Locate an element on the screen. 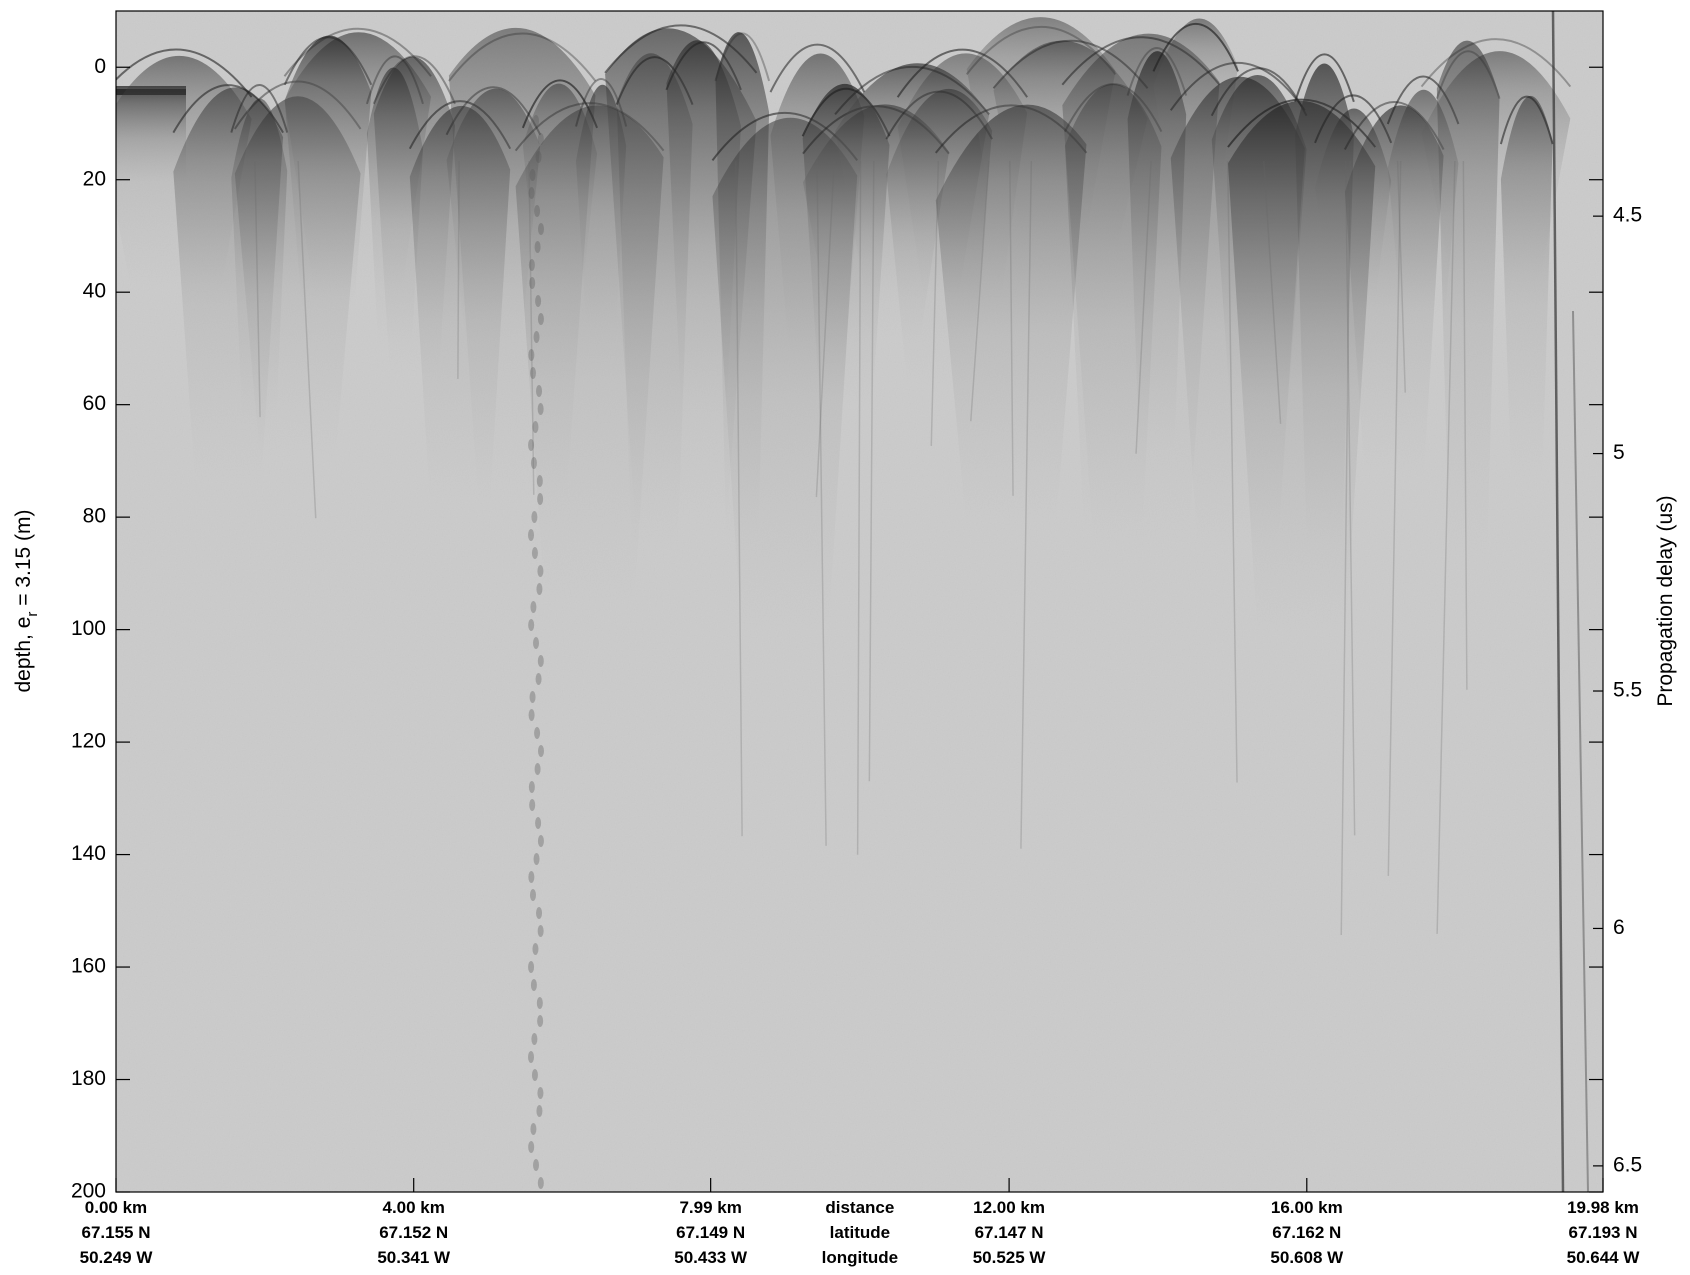 The image size is (1690, 1275). x-tick-label: 4.00 km is located at coordinates (414, 1207).